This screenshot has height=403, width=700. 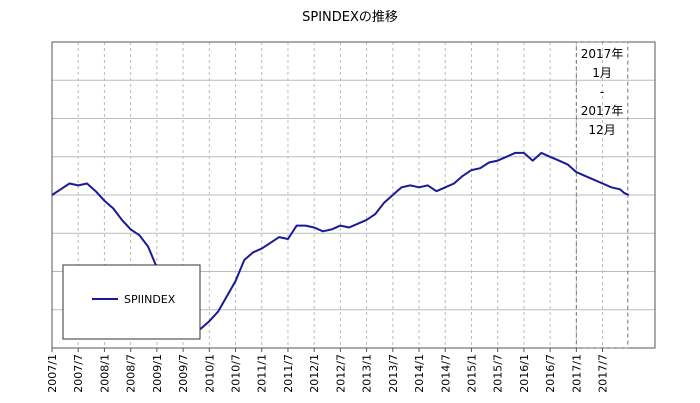 What do you see at coordinates (602, 73) in the screenshot?
I see `highlight-label: 1月` at bounding box center [602, 73].